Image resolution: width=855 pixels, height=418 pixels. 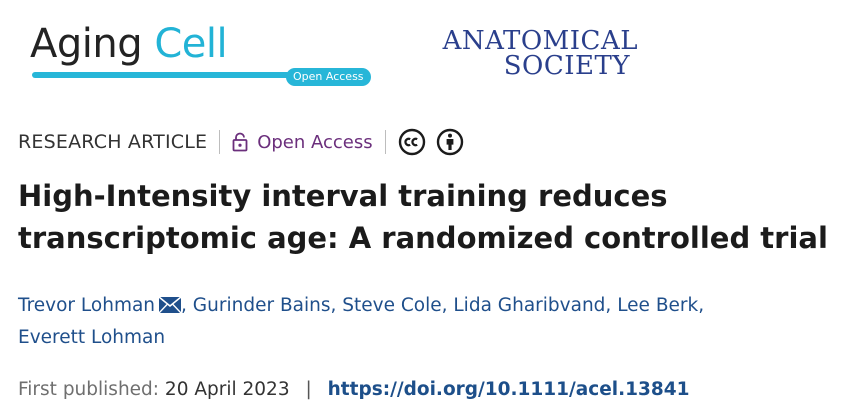 What do you see at coordinates (328, 77) in the screenshot?
I see `open-access-badge: Open Access` at bounding box center [328, 77].